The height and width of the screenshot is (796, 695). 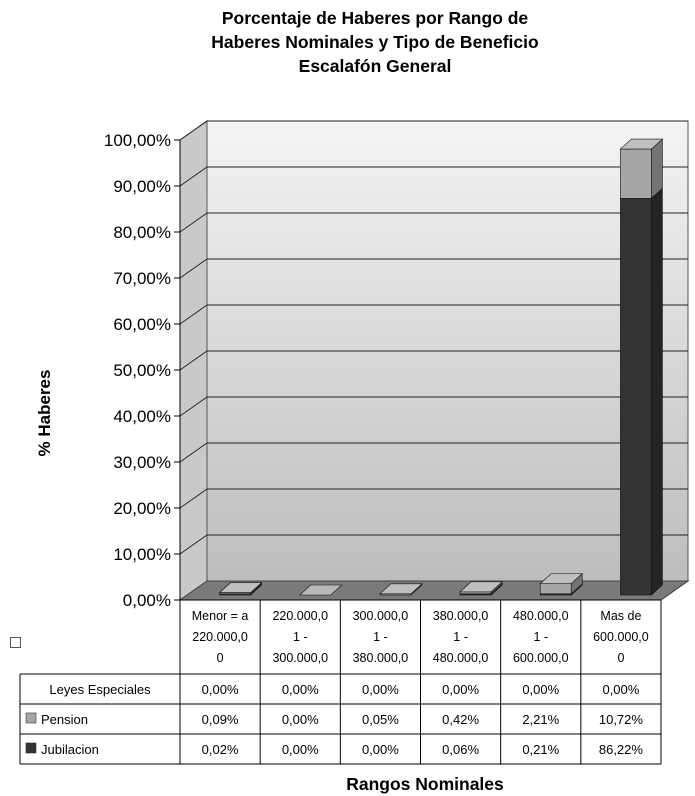 I want to click on legend-entry: Jubilacion, so click(x=70, y=749).